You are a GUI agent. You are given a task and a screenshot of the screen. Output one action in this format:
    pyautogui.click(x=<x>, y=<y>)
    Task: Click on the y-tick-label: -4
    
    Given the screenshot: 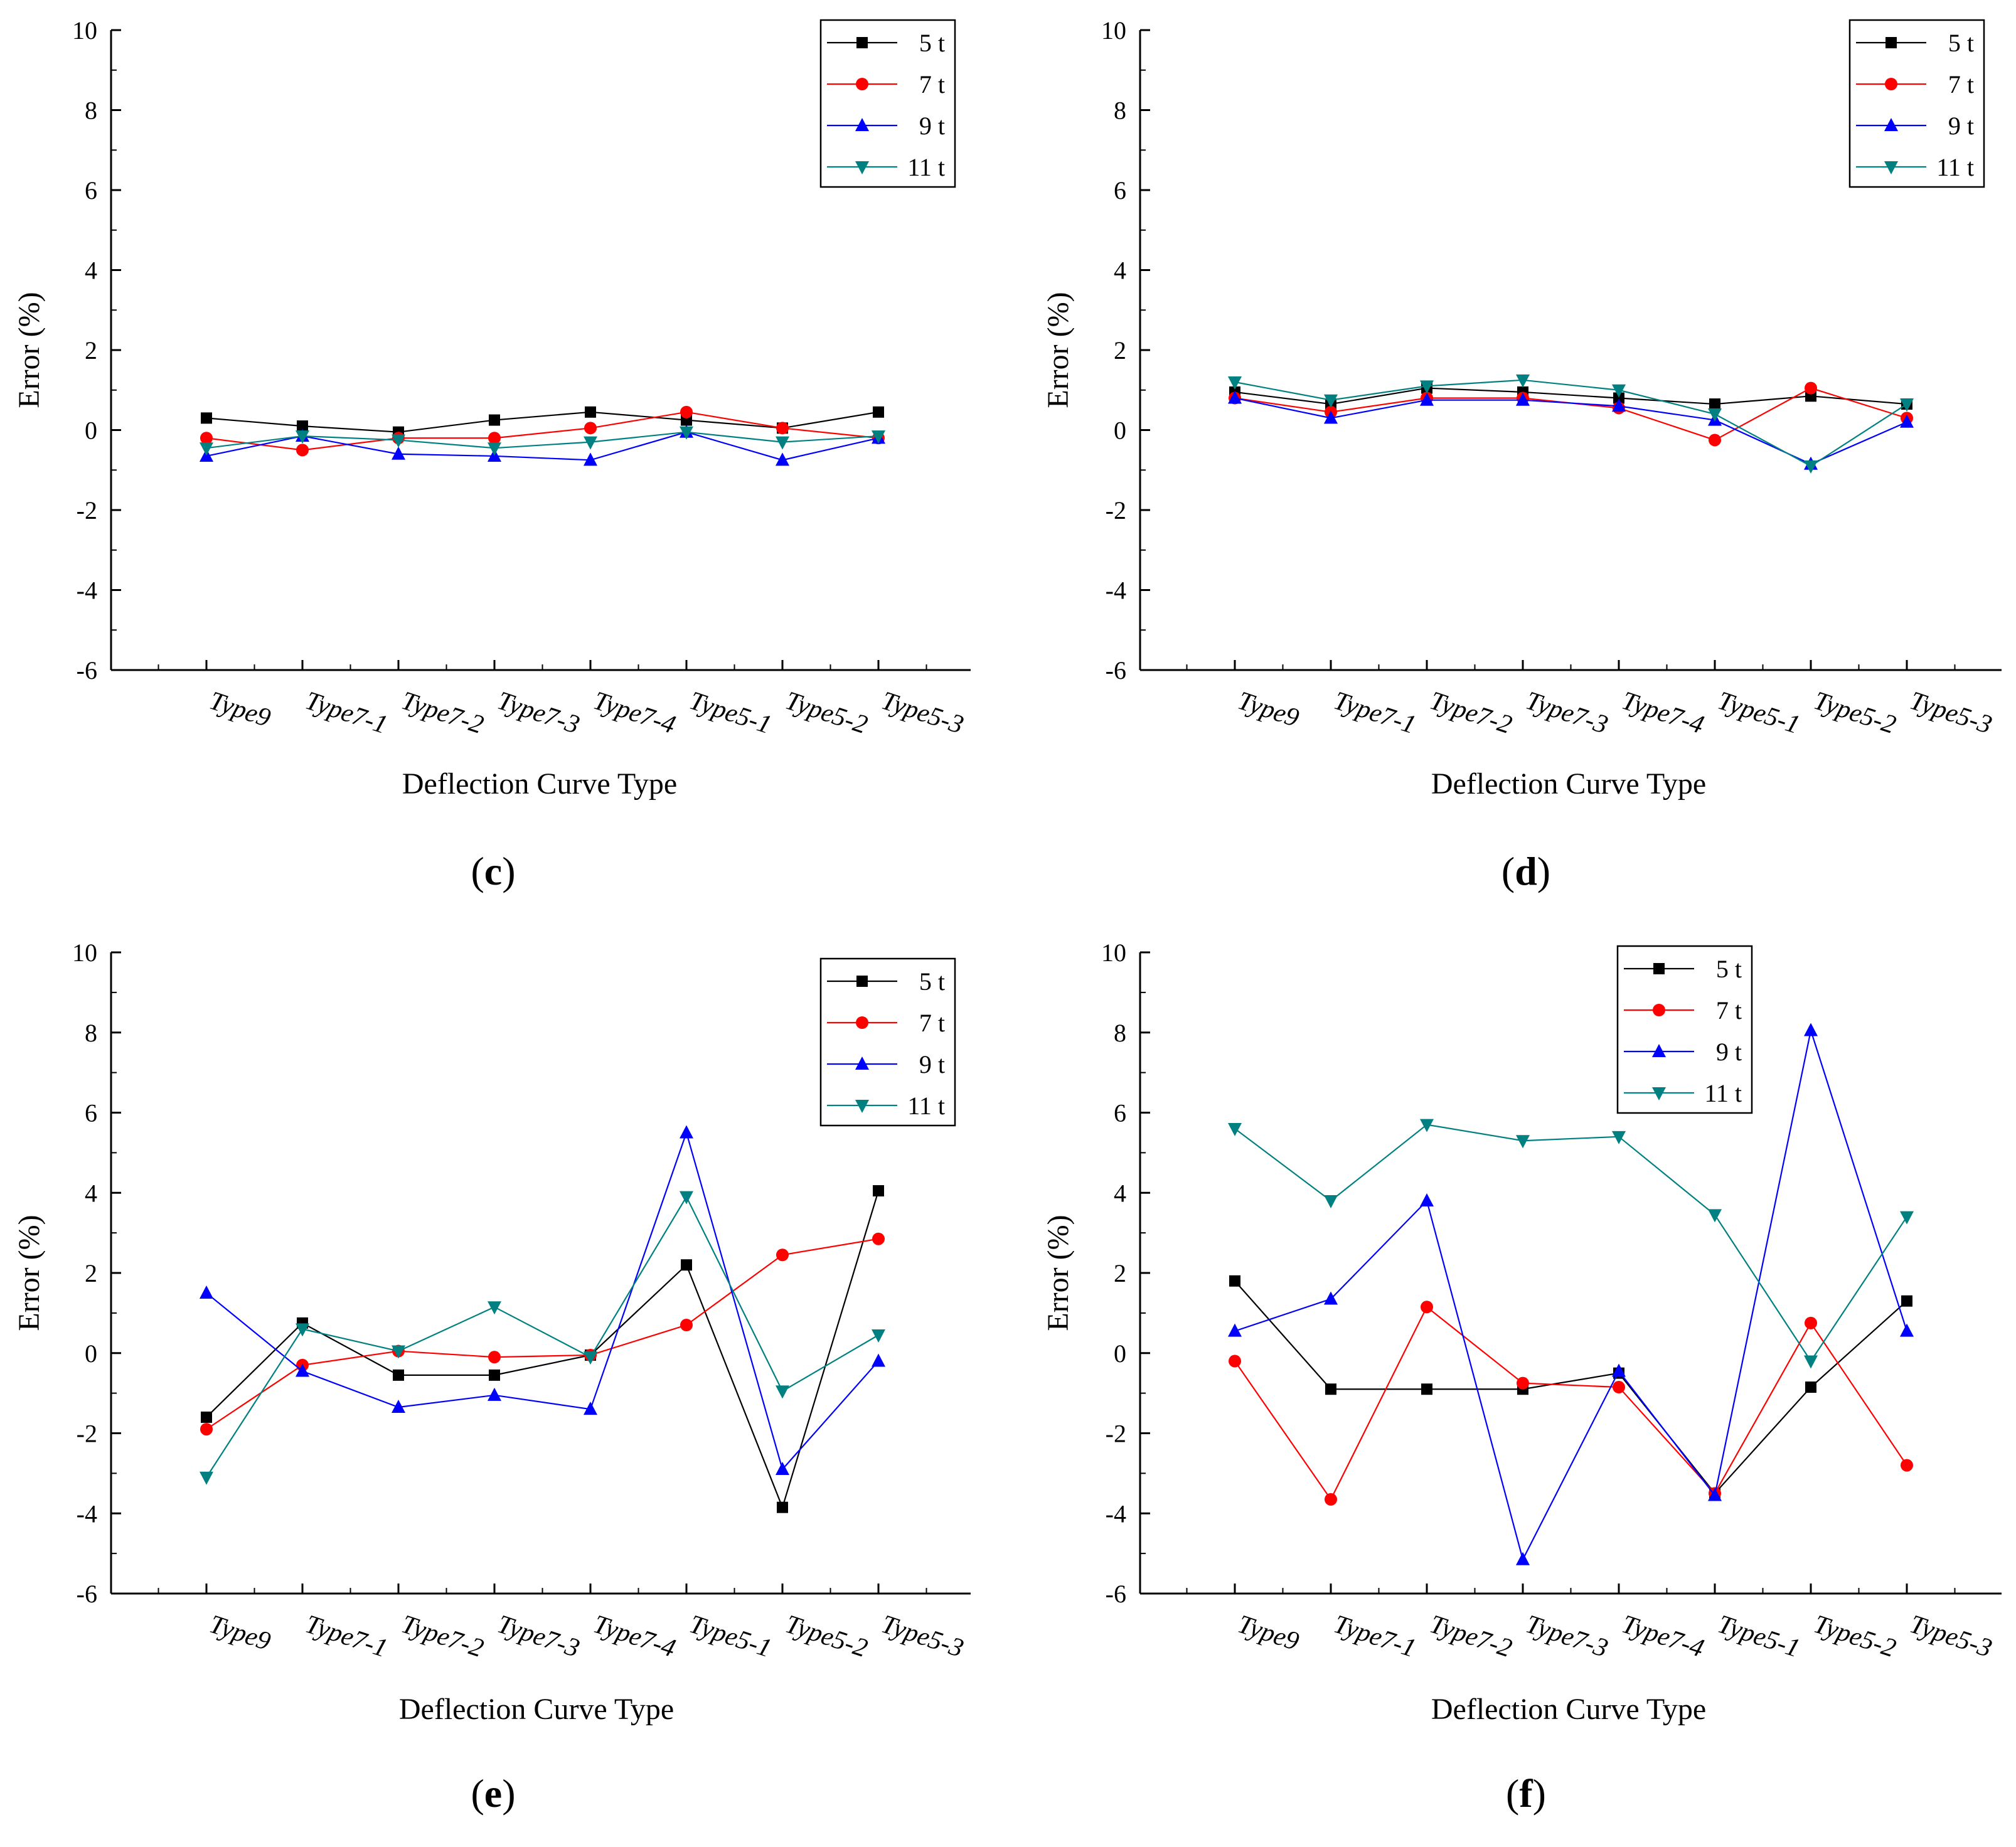 What is the action you would take?
    pyautogui.click(x=87, y=591)
    